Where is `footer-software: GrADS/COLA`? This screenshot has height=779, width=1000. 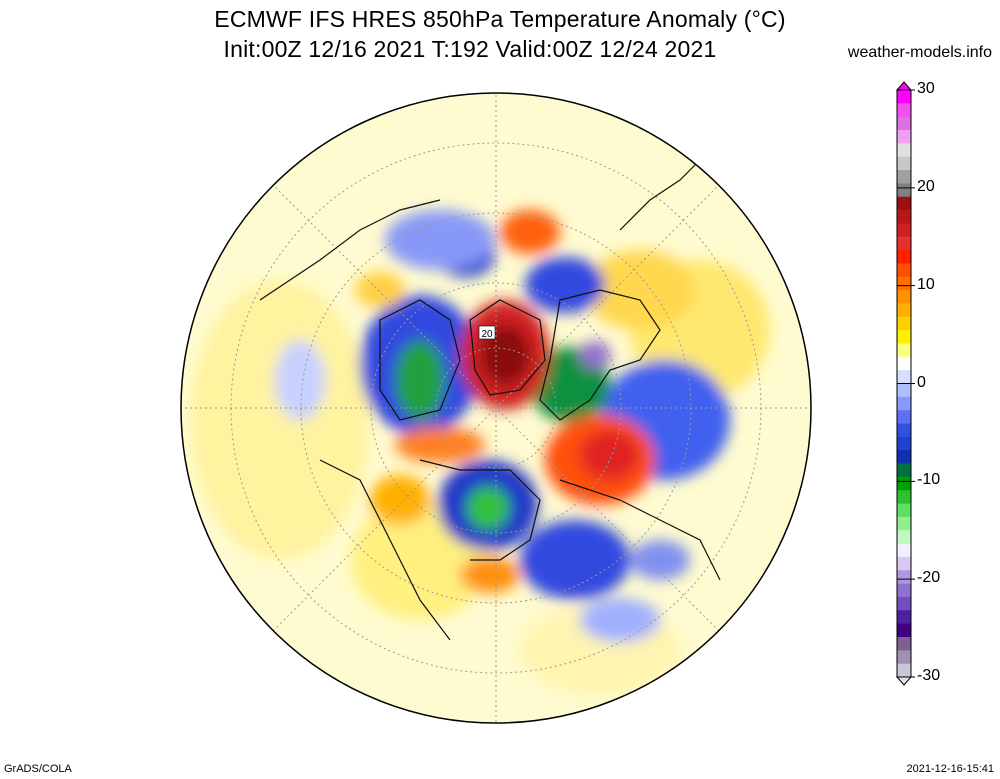
footer-software: GrADS/COLA is located at coordinates (38, 769).